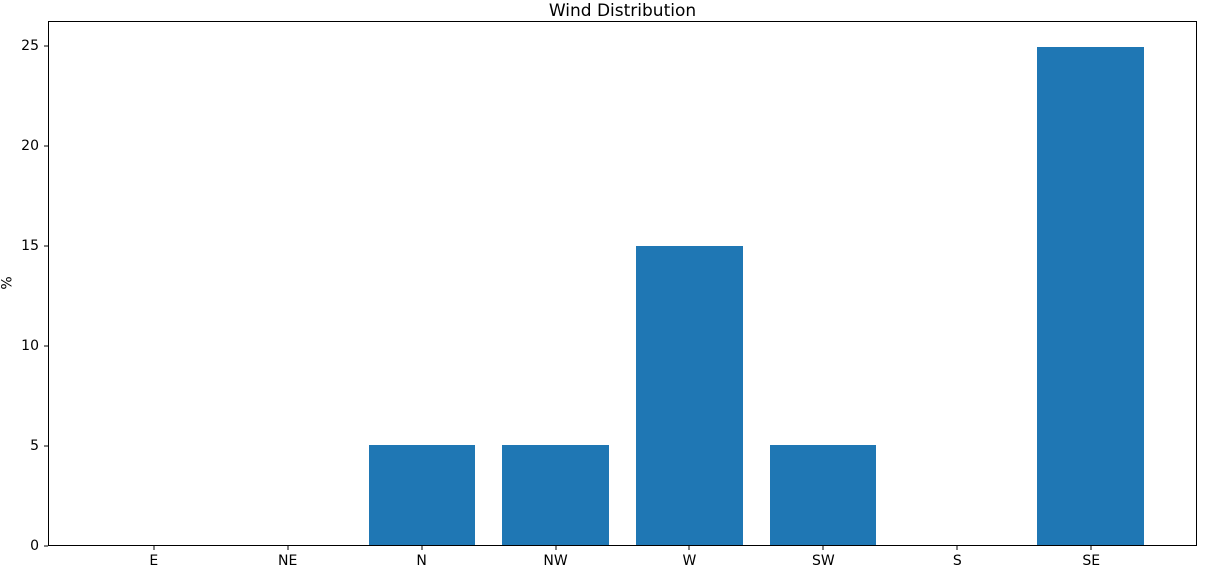  I want to click on x-tick-label: W, so click(689, 561).